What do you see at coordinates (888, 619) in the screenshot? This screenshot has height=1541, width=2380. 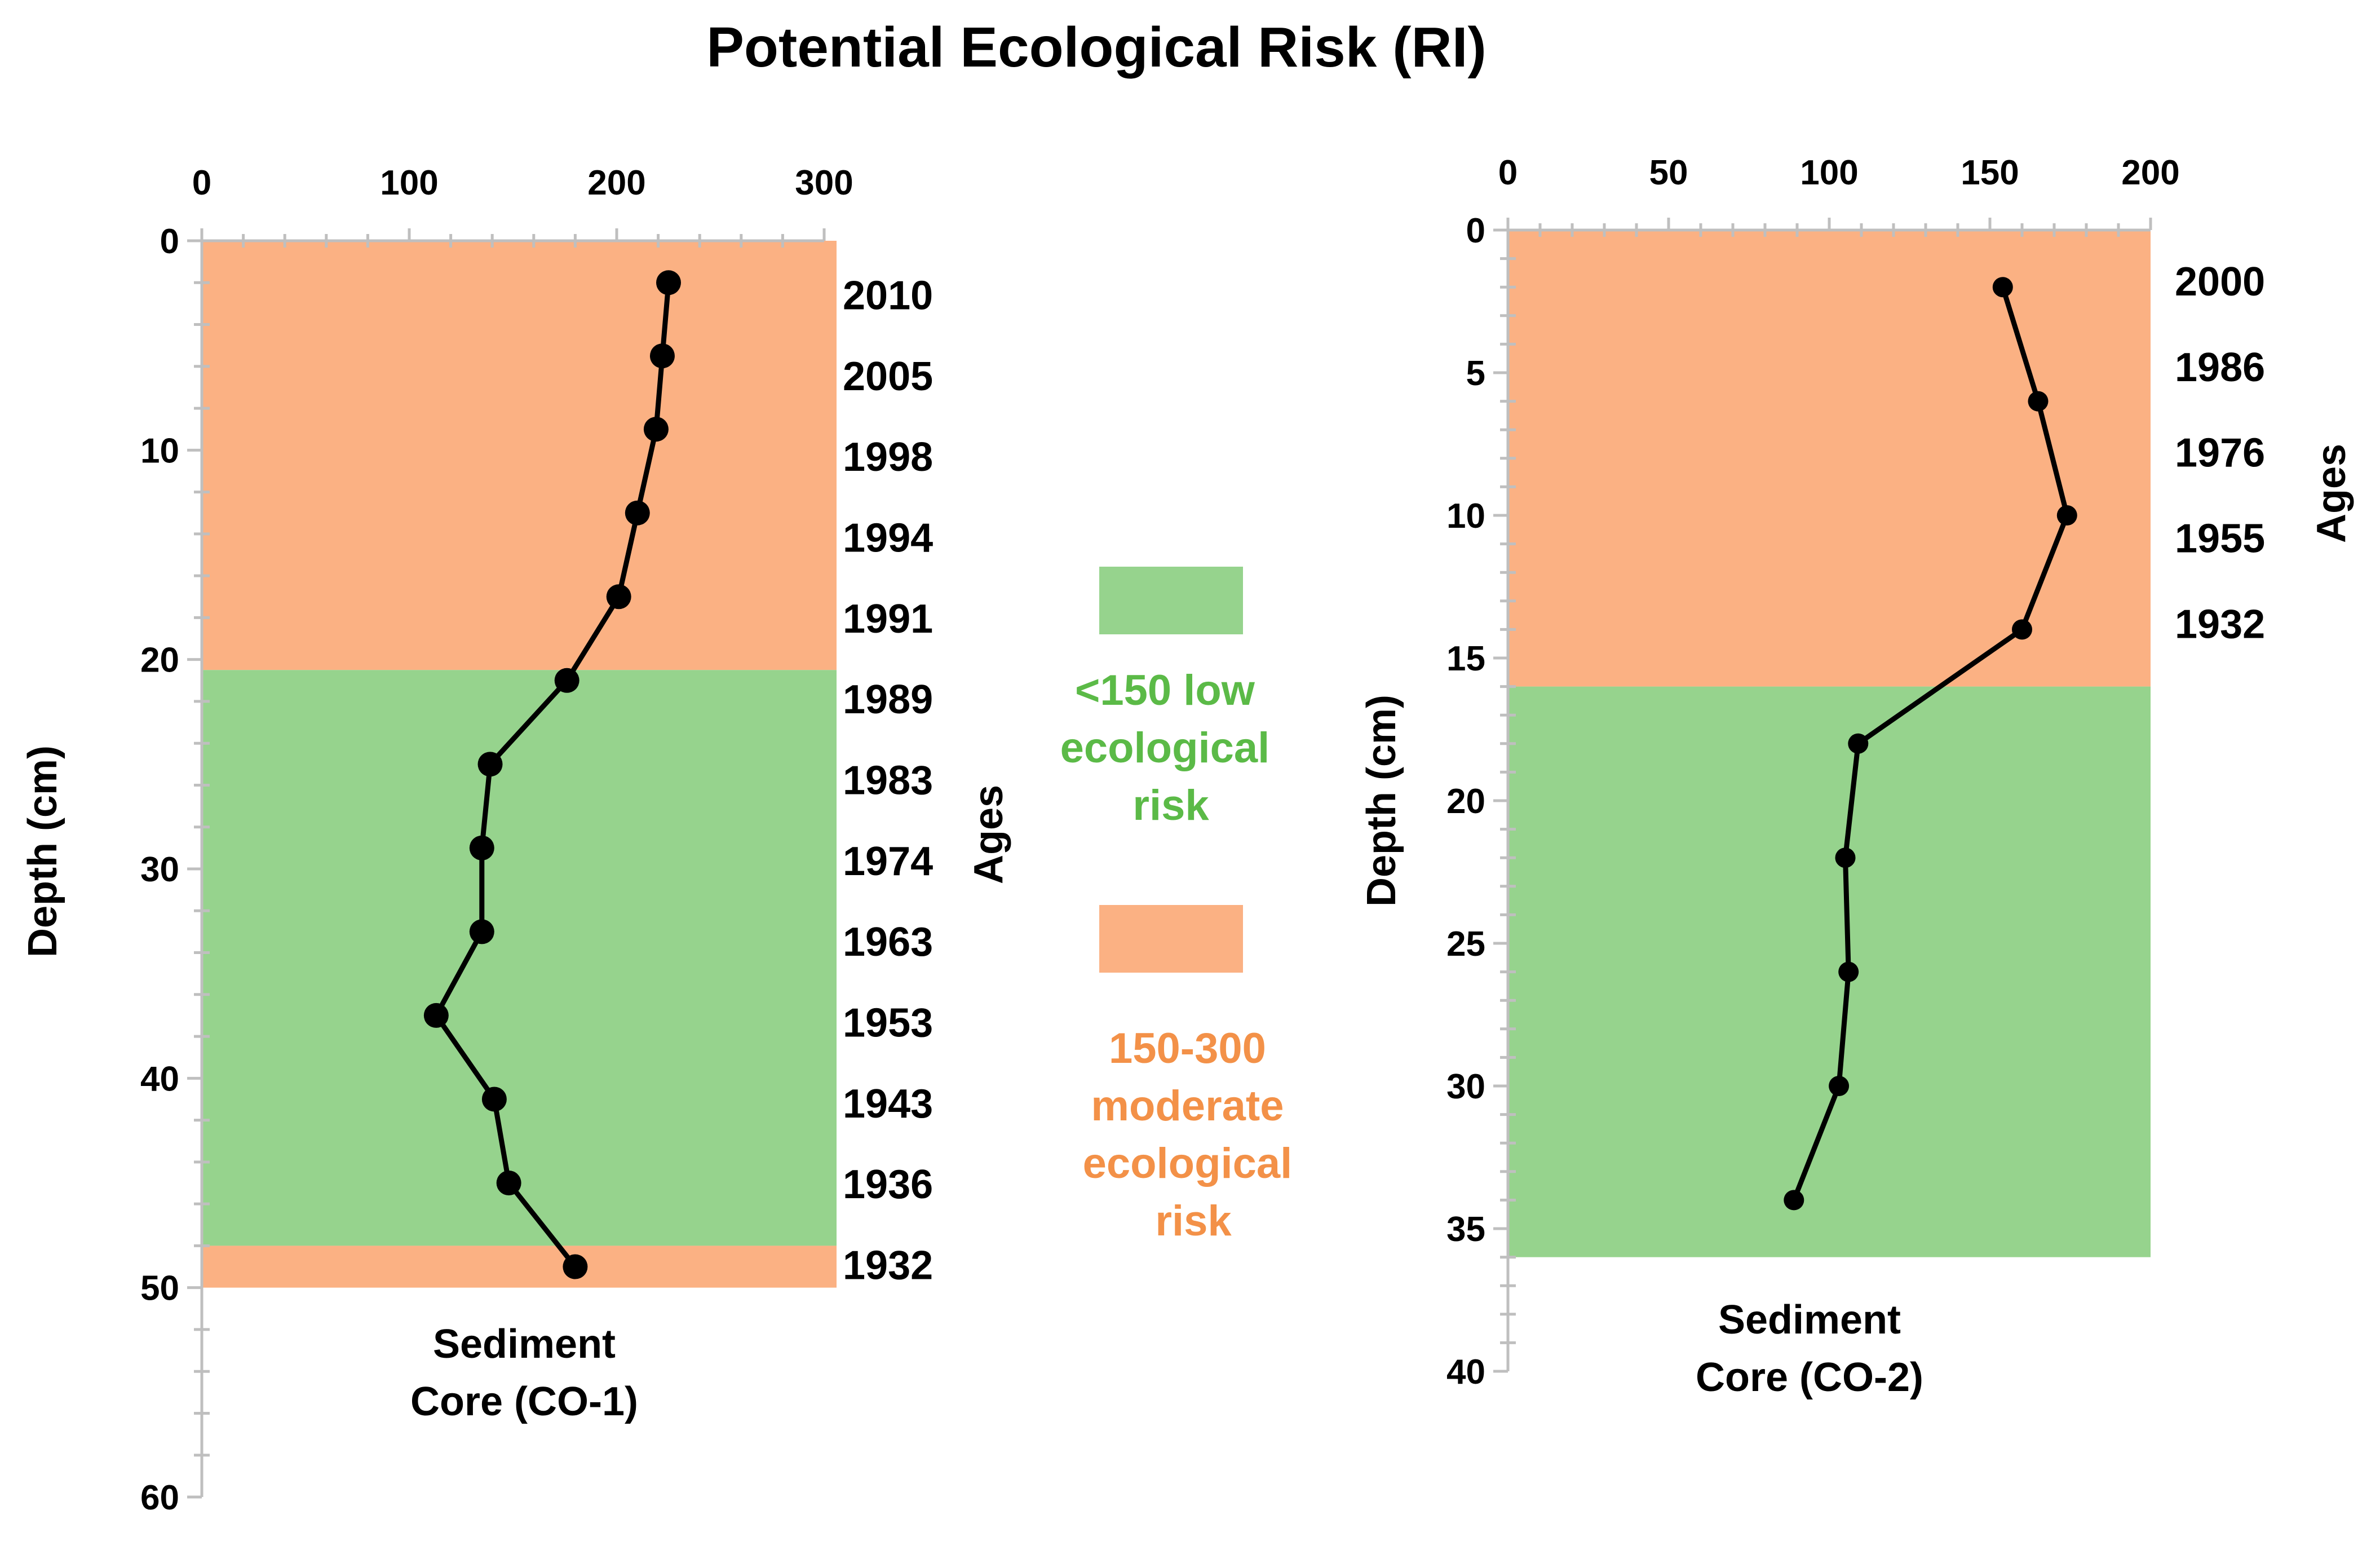 I see `age-label: 1991` at bounding box center [888, 619].